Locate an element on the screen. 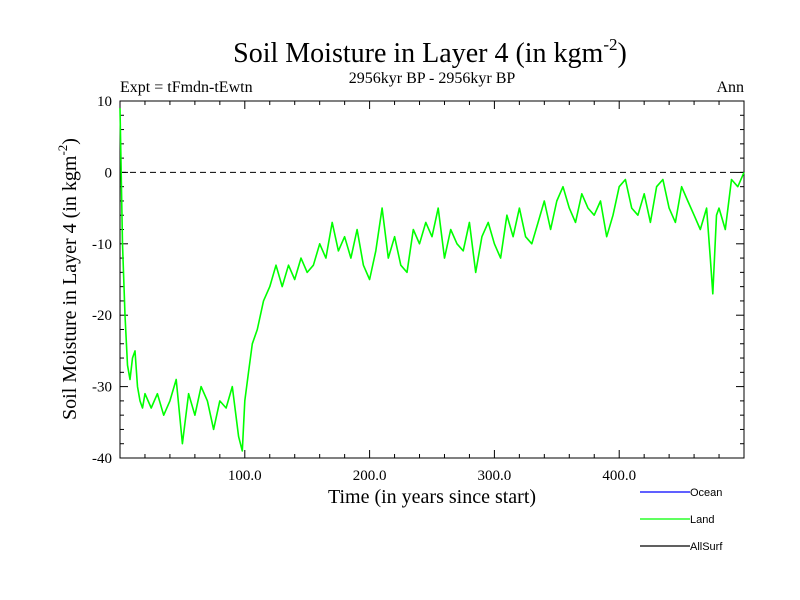 The height and width of the screenshot is (600, 800). x-tick-label: 200.0 is located at coordinates (370, 476).